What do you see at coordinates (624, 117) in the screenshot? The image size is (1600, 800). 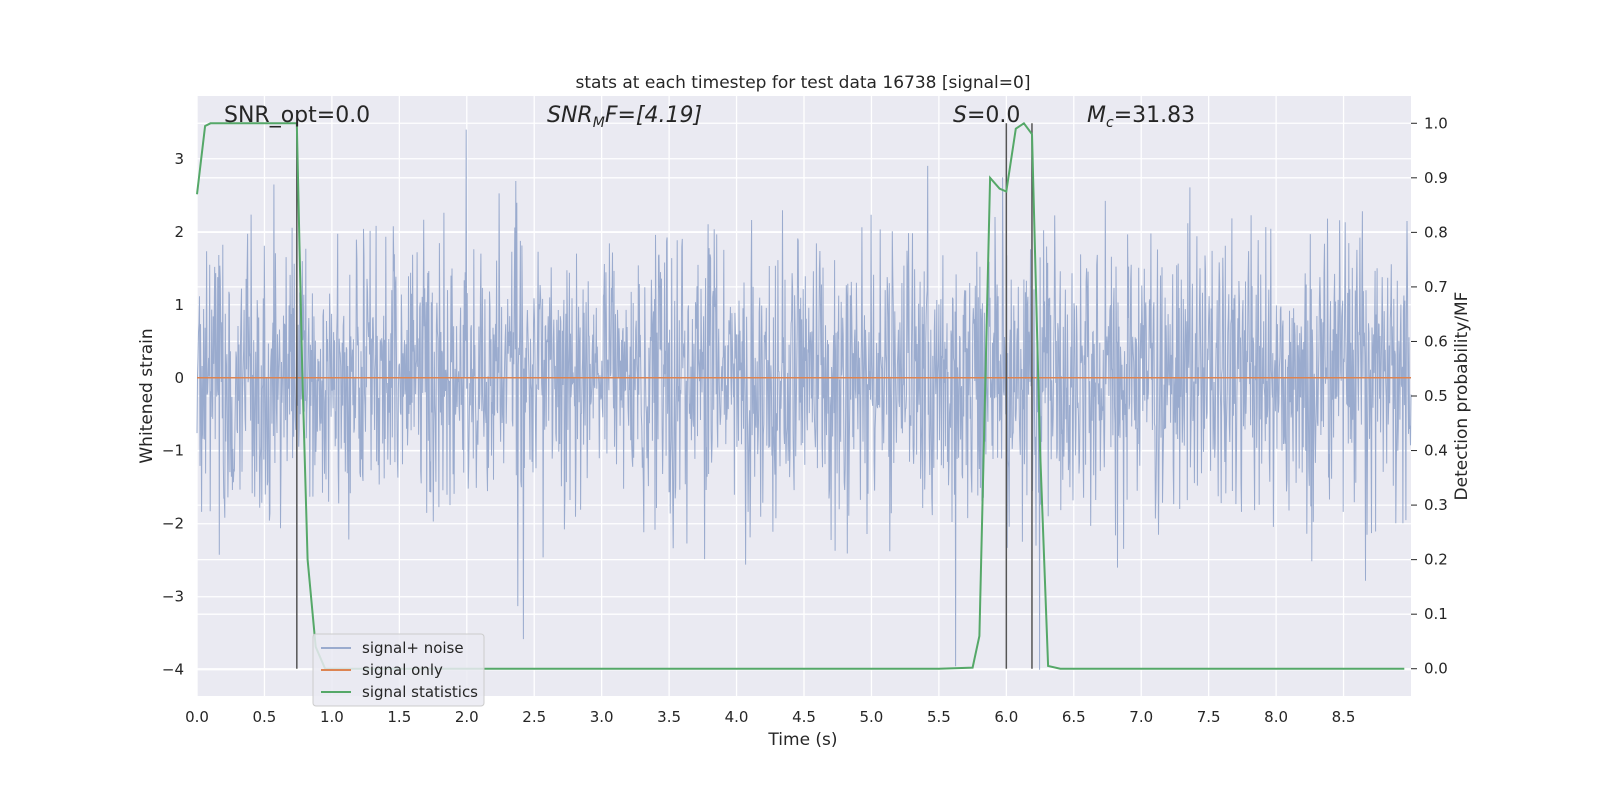 I see `annotation-snr-mf: SNRMF=[4.19]` at bounding box center [624, 117].